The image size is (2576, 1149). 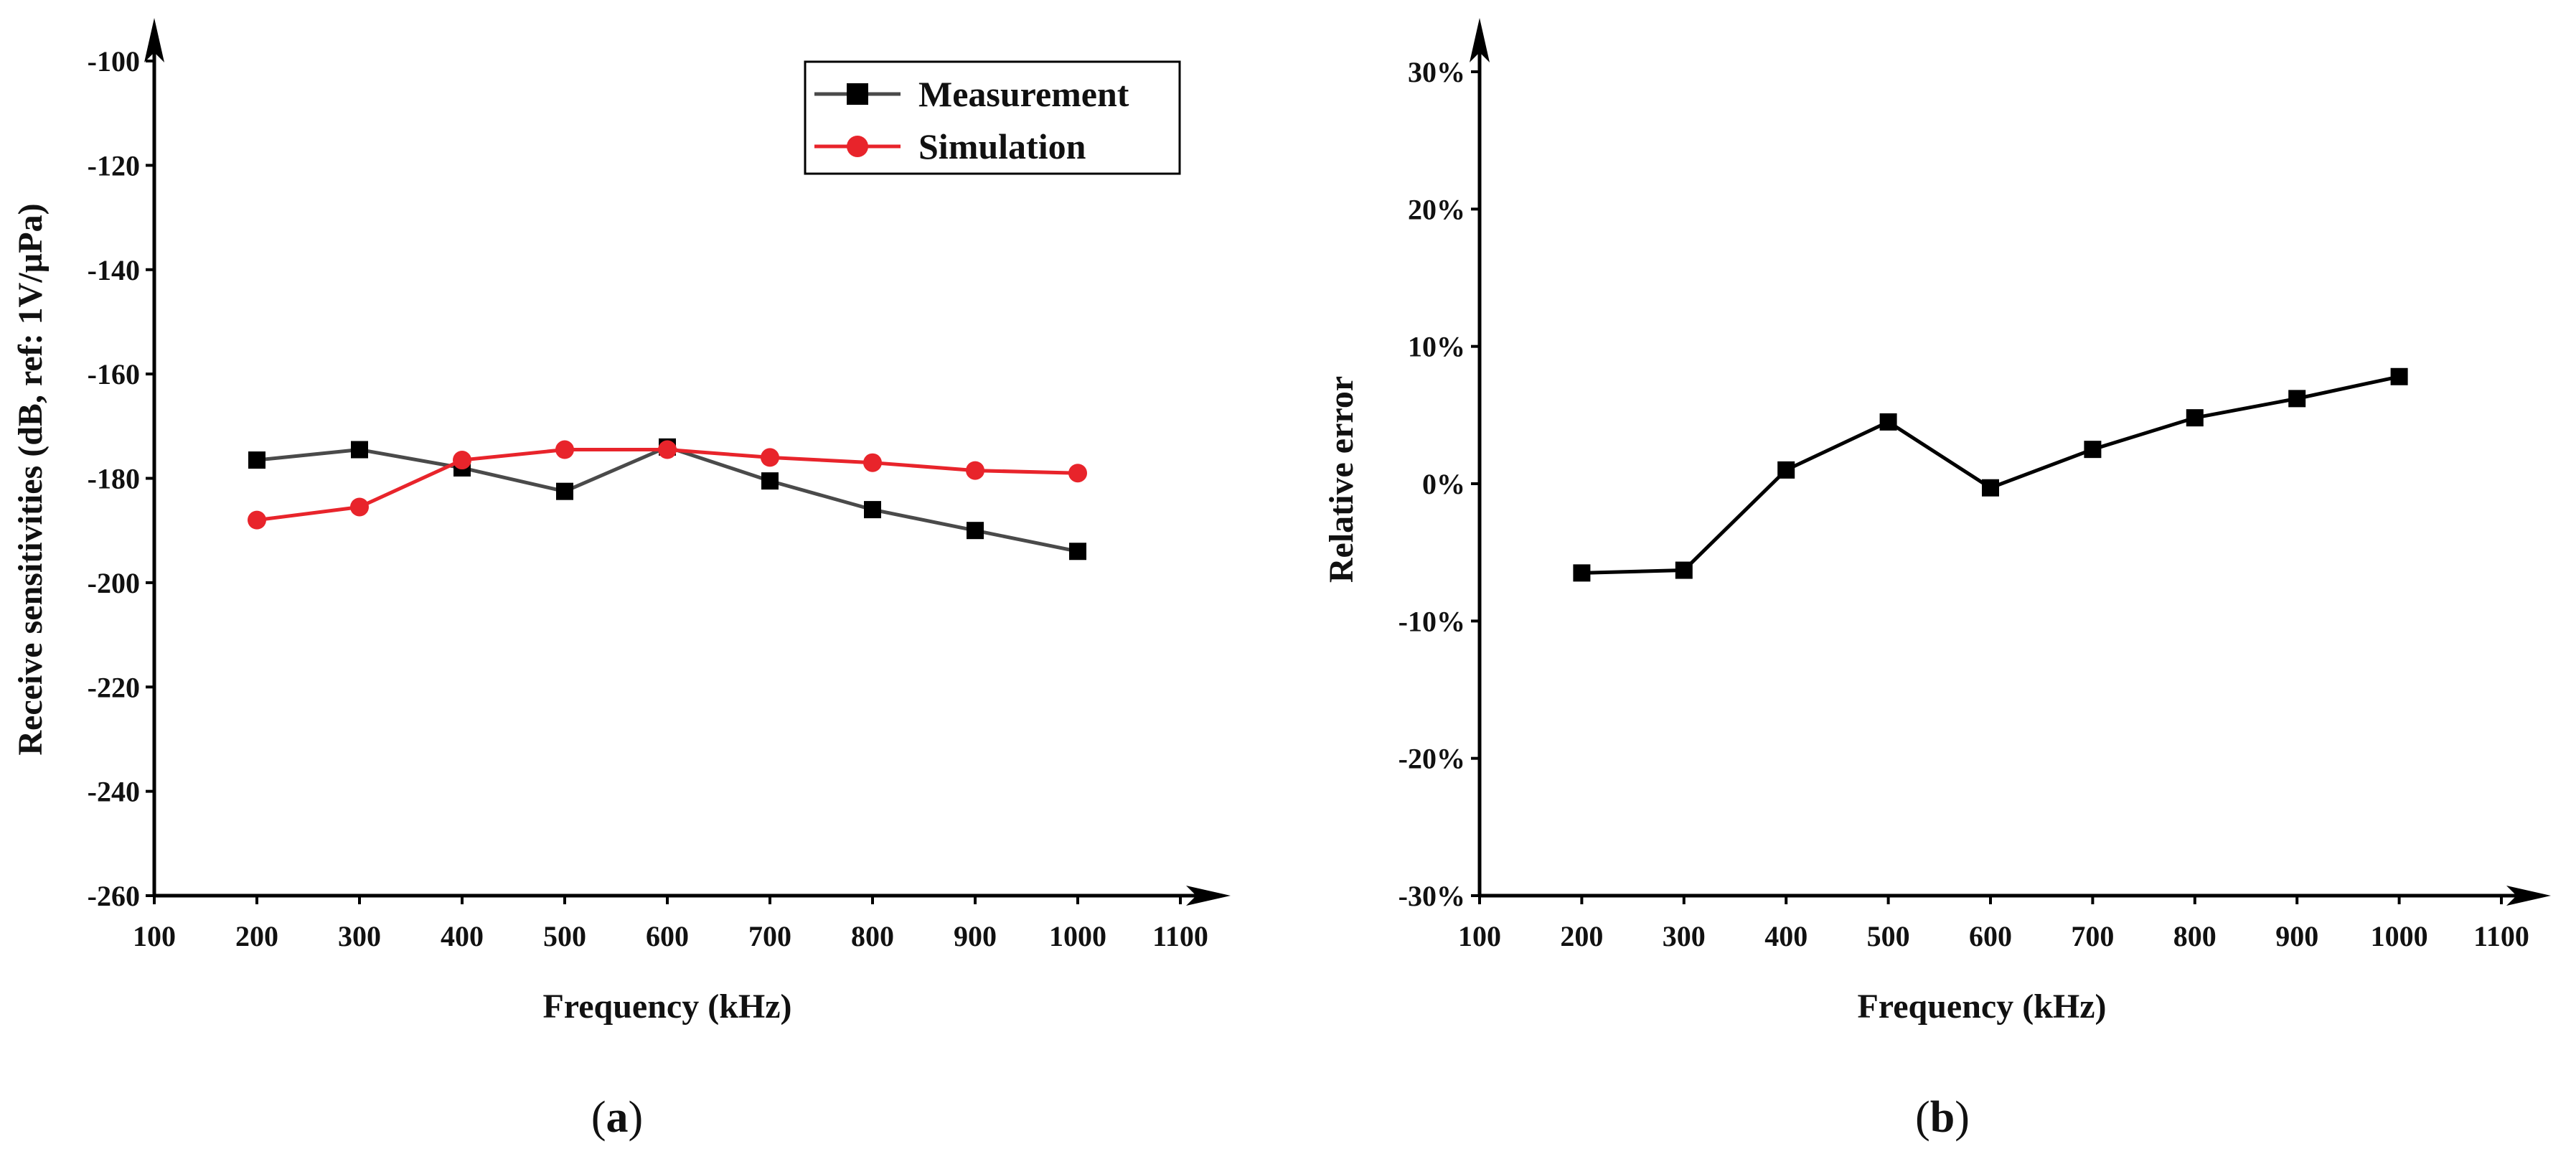 I want to click on a-y-tick-label: -240, so click(x=114, y=792).